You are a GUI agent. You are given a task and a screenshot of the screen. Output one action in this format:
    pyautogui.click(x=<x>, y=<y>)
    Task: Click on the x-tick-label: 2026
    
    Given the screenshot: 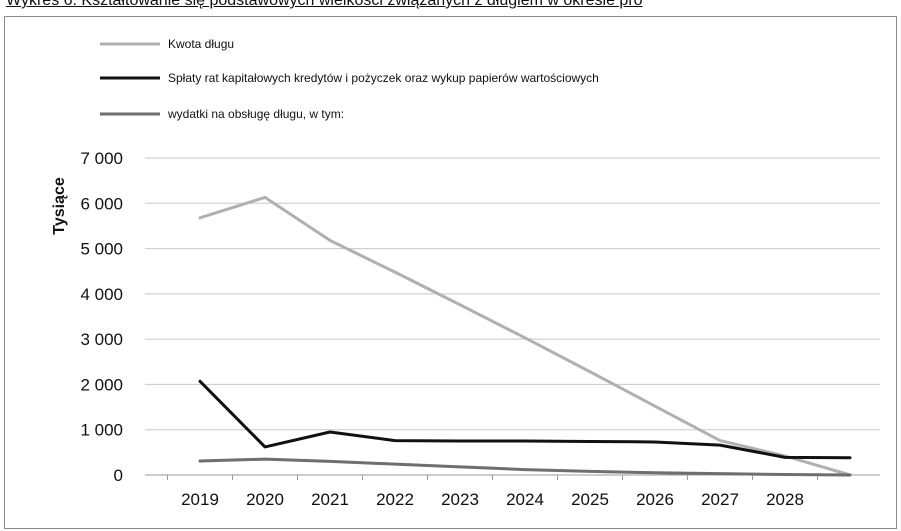 What is the action you would take?
    pyautogui.click(x=655, y=499)
    